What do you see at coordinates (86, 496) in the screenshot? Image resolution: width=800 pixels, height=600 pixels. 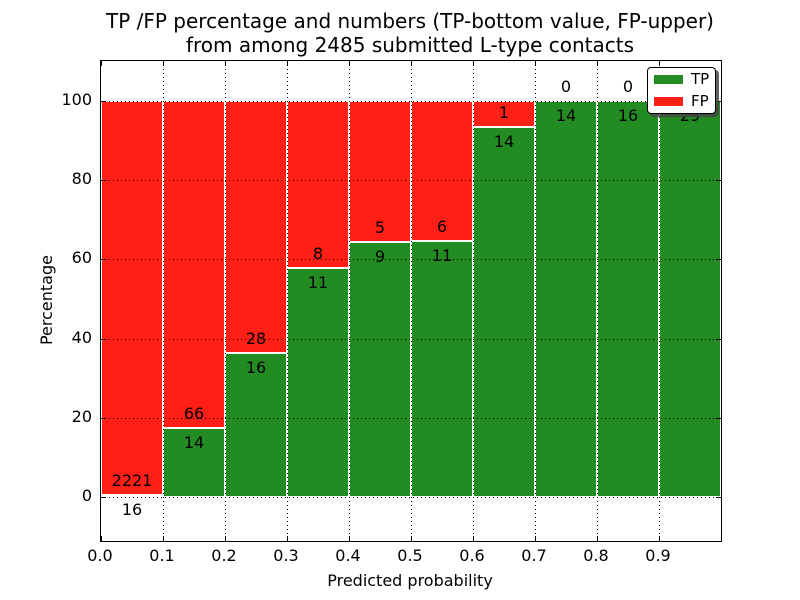 I see `y-tick-label: 0` at bounding box center [86, 496].